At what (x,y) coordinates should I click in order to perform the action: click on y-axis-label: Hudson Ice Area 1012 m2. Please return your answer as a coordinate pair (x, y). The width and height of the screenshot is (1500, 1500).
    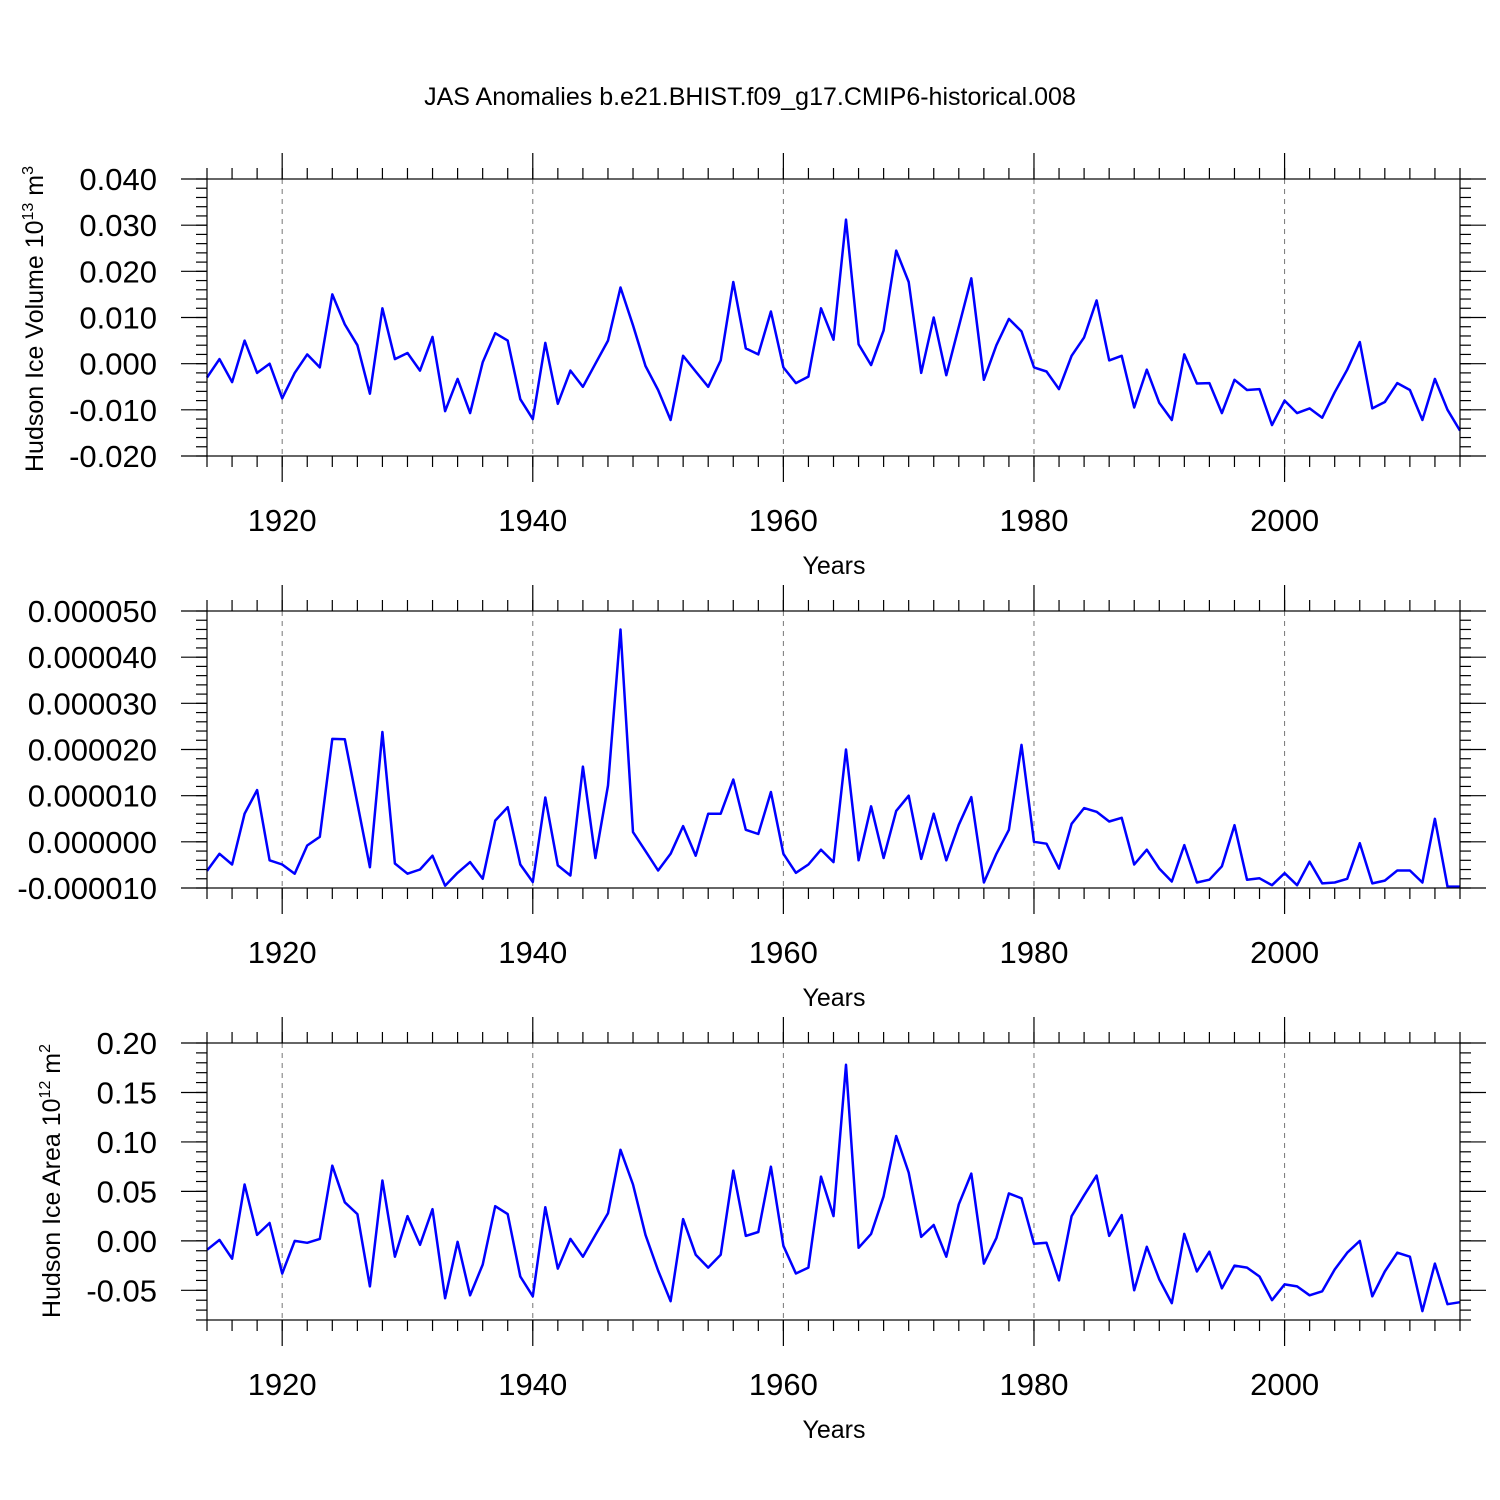
    Looking at the image, I should click on (51, 1181).